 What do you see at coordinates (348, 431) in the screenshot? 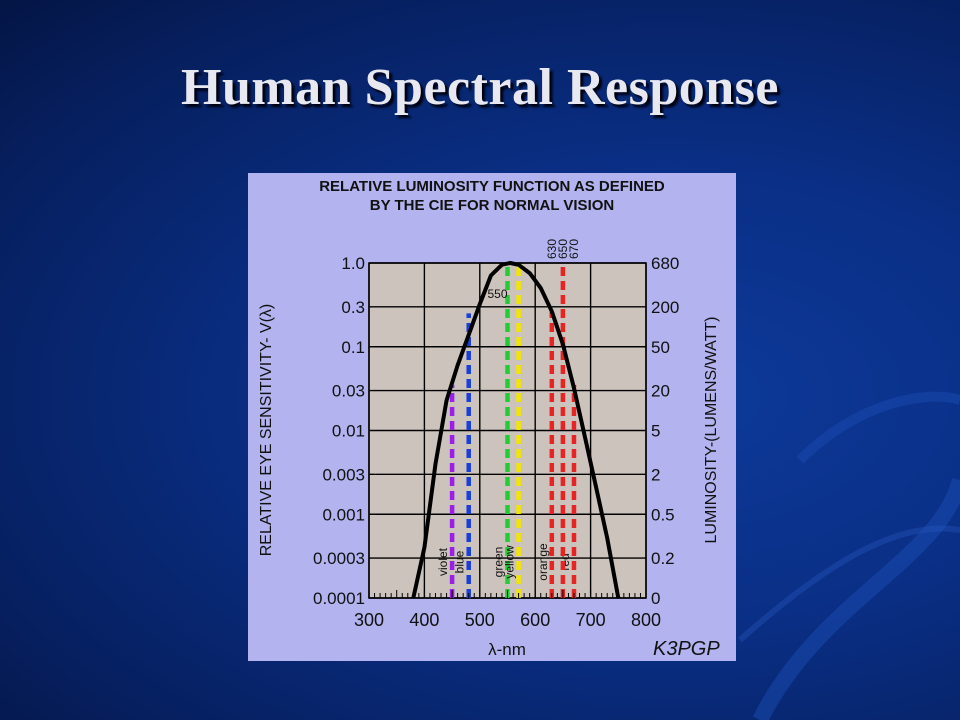
I see `y-tick-label: 0.01` at bounding box center [348, 431].